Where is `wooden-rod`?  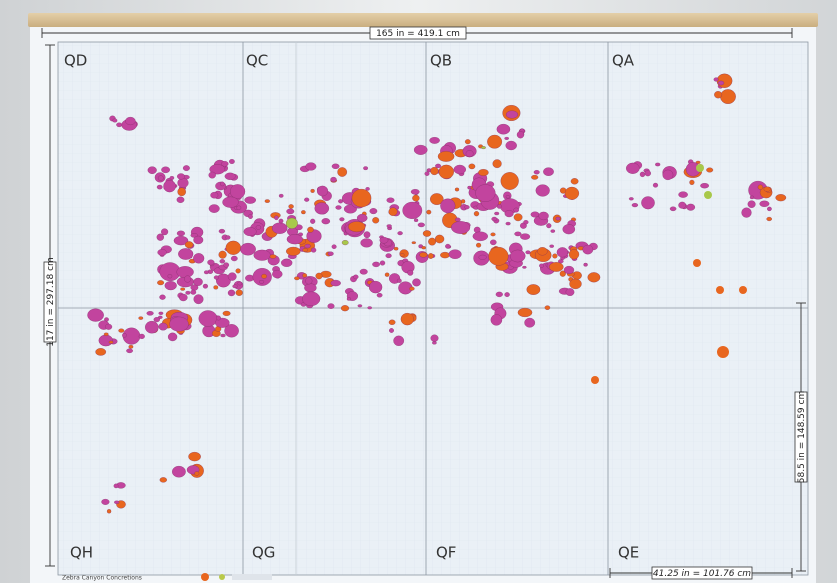 wooden-rod is located at coordinates (423, 20).